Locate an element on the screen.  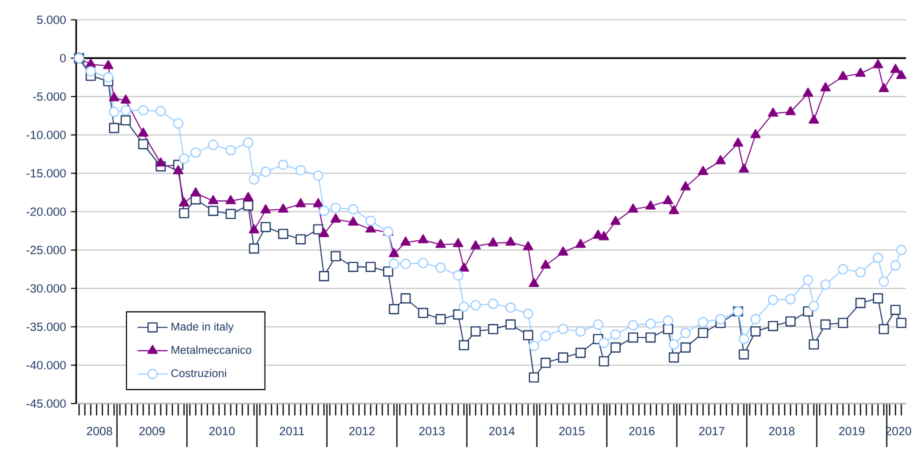
x-tick-label: 2013 is located at coordinates (432, 431).